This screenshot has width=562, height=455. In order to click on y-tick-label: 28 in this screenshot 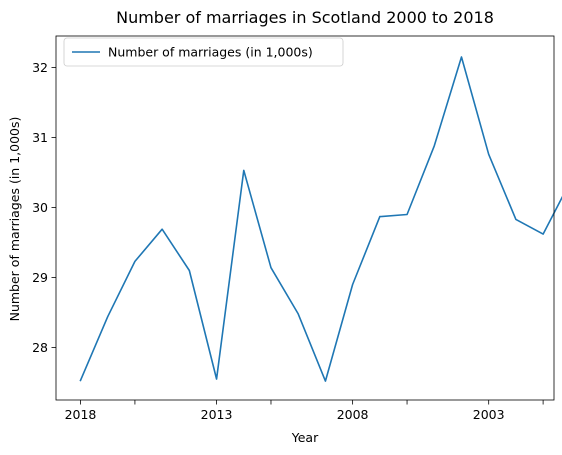, I will do `click(40, 347)`.